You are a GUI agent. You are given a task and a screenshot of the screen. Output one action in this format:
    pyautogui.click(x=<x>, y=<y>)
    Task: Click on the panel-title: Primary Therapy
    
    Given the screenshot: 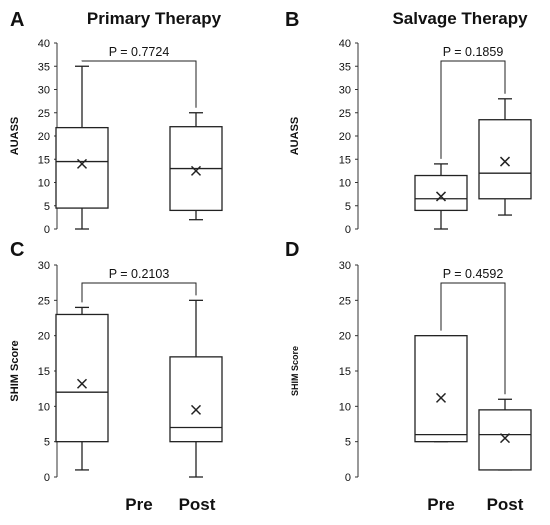 What is the action you would take?
    pyautogui.click(x=154, y=18)
    